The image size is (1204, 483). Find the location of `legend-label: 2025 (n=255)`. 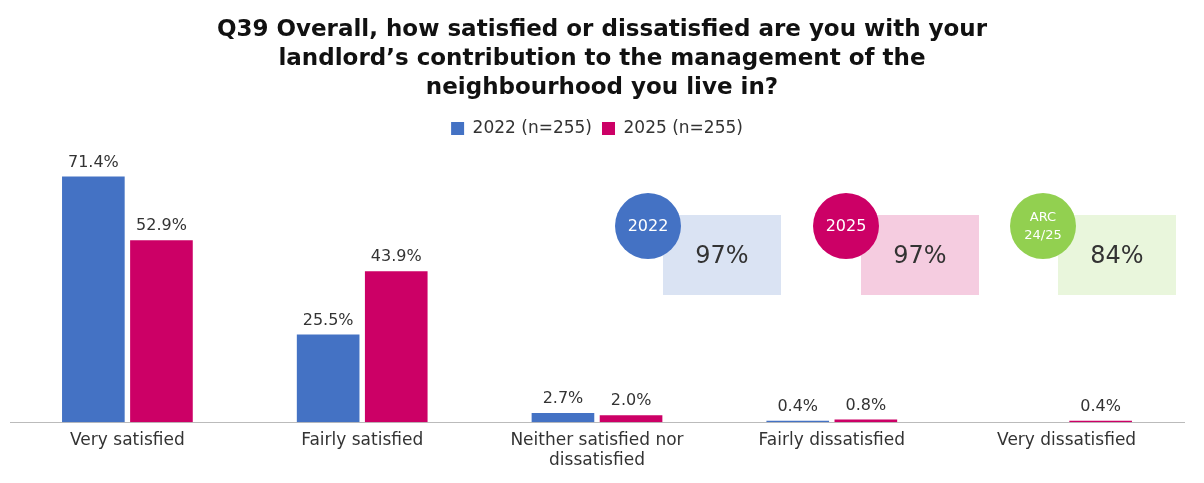

legend-label: 2025 (n=255) is located at coordinates (683, 126).